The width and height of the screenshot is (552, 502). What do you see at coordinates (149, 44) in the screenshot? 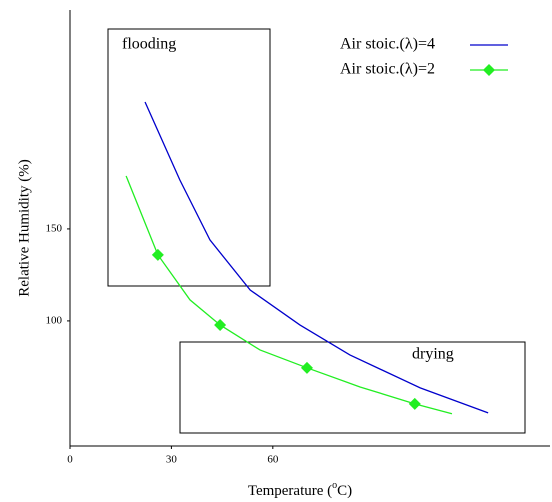
I see `annotation: flooding` at bounding box center [149, 44].